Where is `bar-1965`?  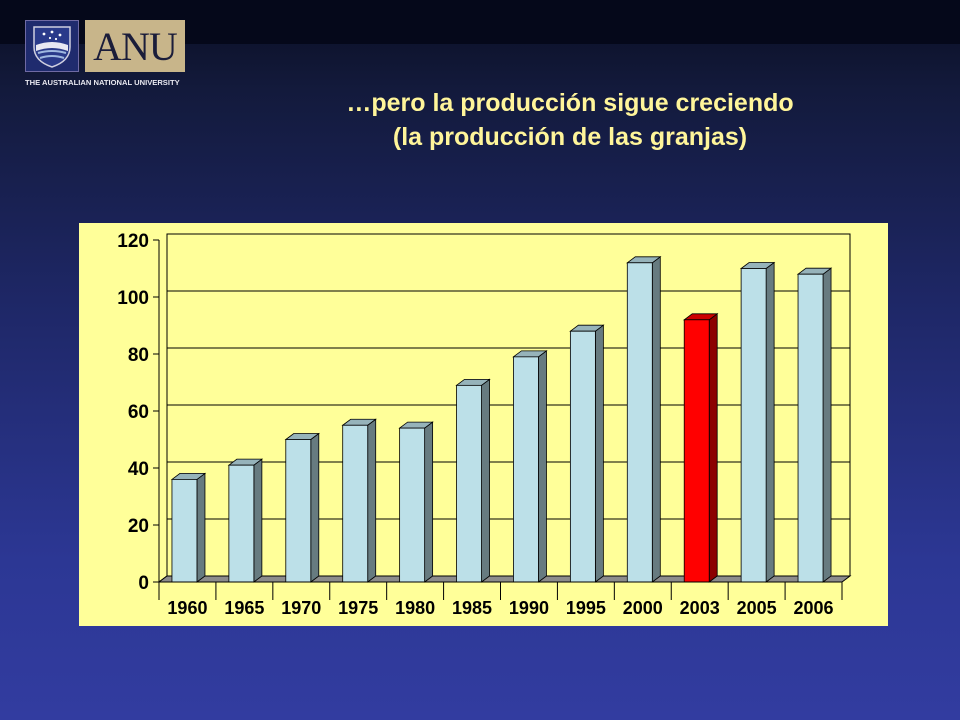 bar-1965 is located at coordinates (241, 523).